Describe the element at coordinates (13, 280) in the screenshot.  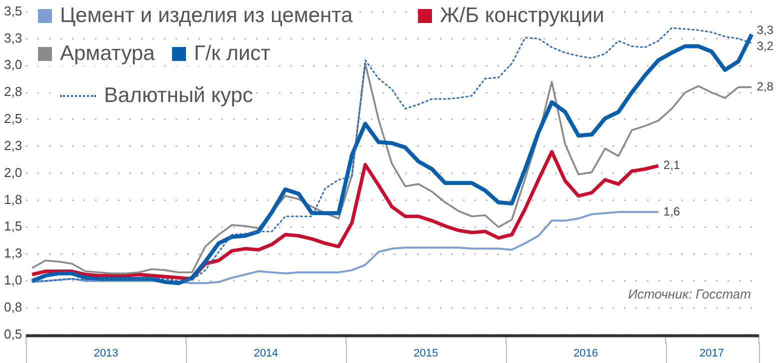
I see `y-tick-label: 1,0` at that location.